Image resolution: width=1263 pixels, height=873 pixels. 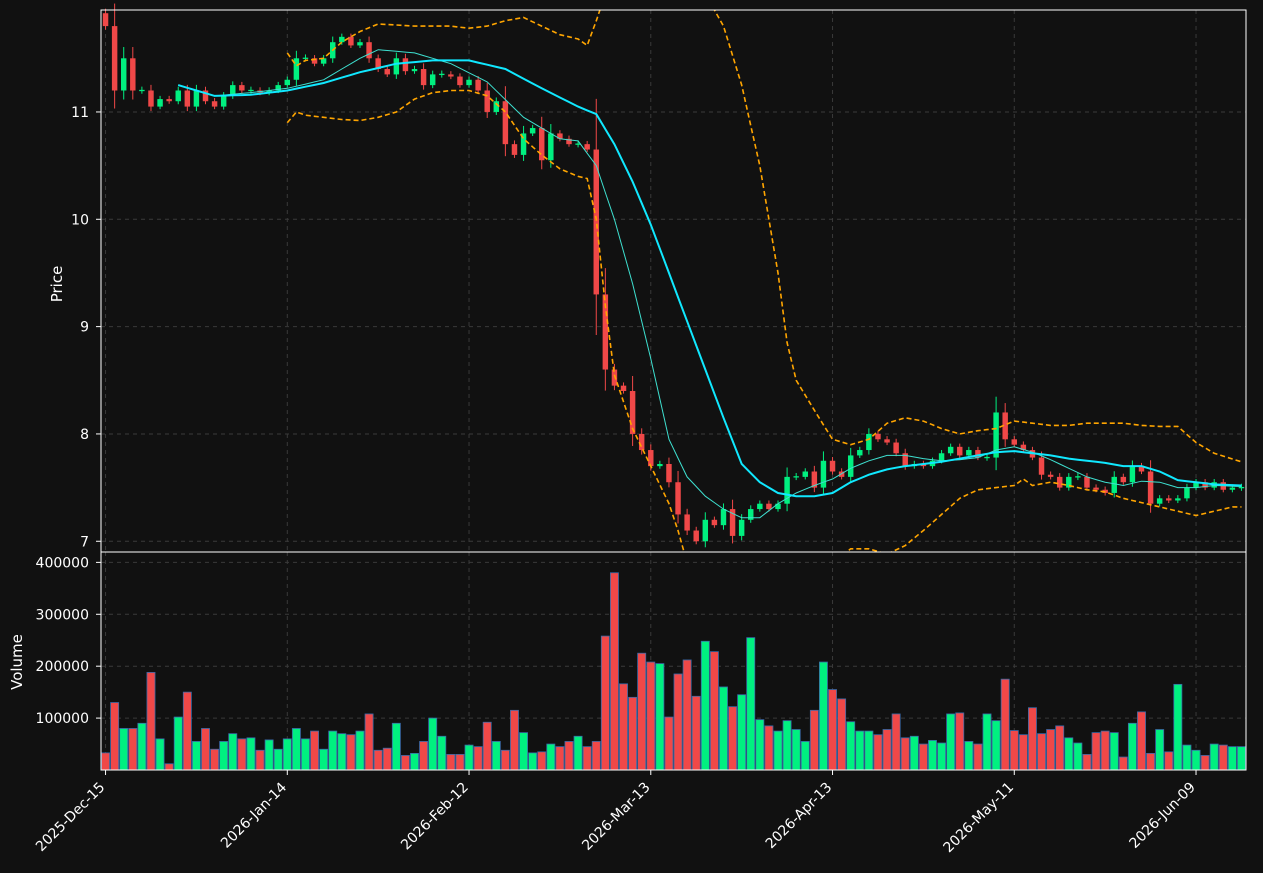 What do you see at coordinates (435, 817) in the screenshot?
I see `x-tick-label: 2026-Feb-12` at bounding box center [435, 817].